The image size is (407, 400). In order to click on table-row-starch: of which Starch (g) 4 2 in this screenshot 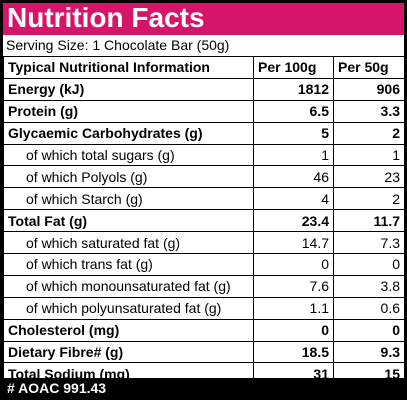, I will do `click(204, 199)`.